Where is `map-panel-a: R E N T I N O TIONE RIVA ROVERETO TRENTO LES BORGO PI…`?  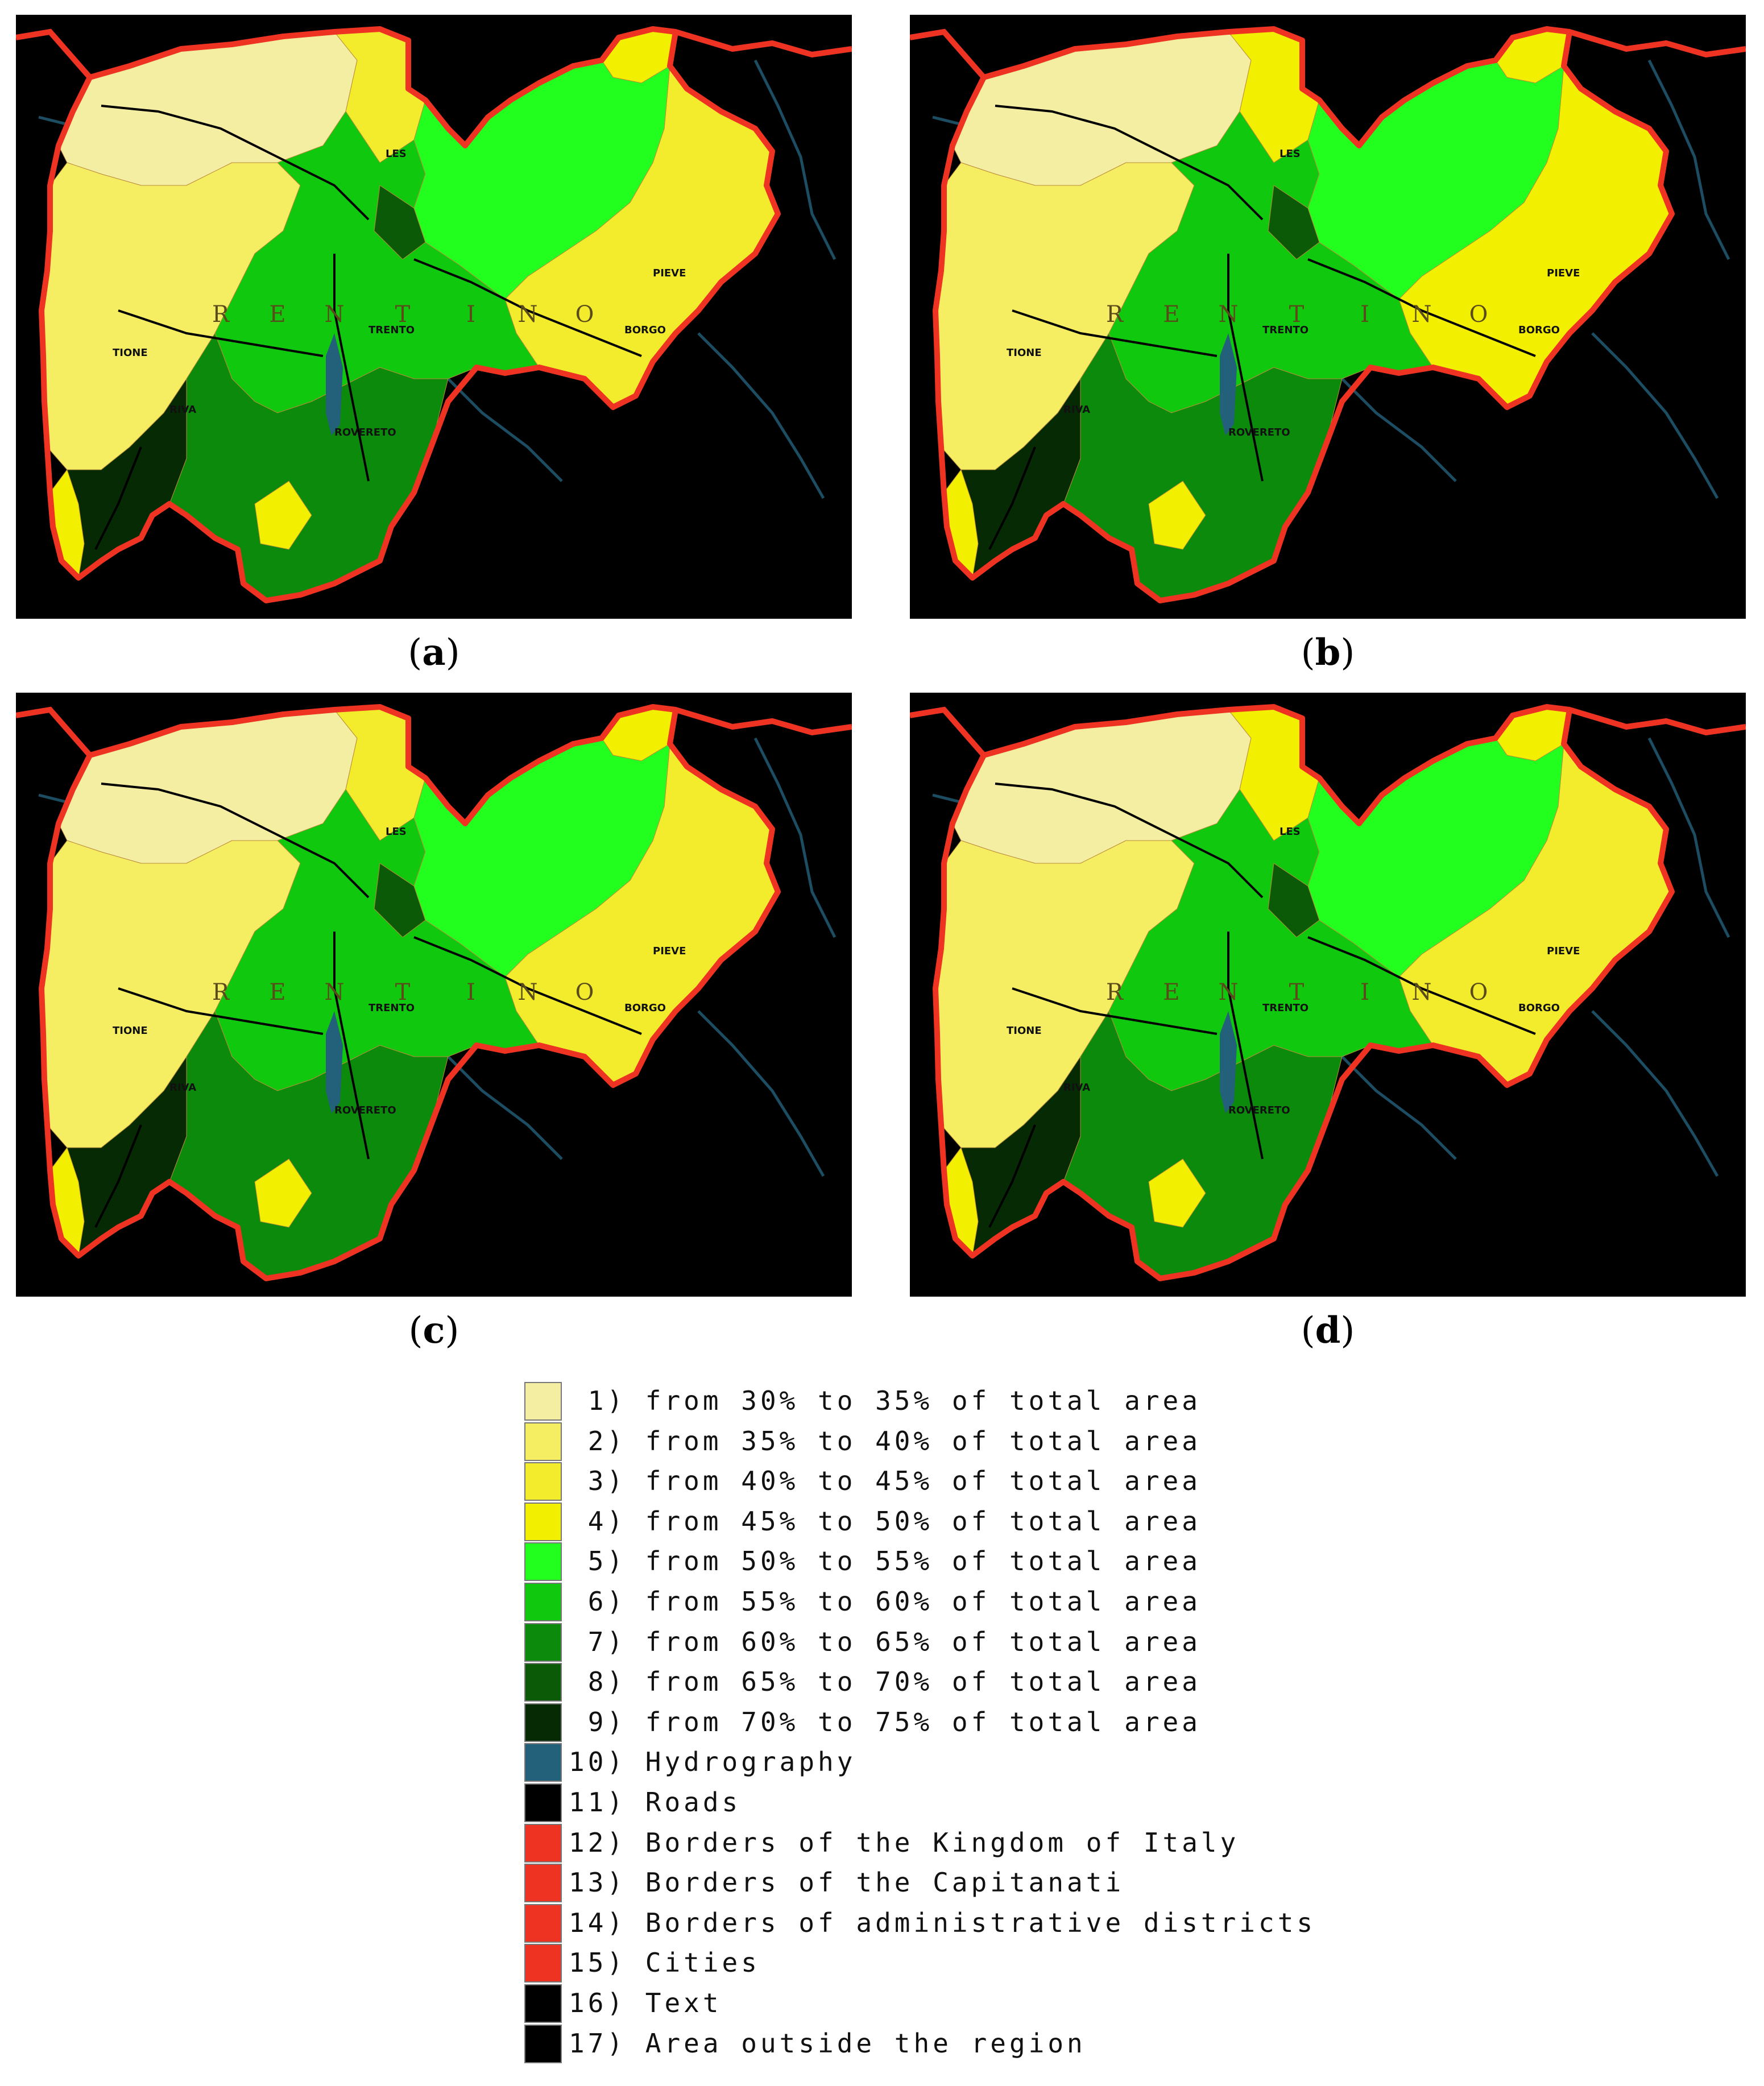
map-panel-a: R E N T I N O TIONE RIVA ROVERETO TRENTO LES BORGO PI… is located at coordinates (434, 317).